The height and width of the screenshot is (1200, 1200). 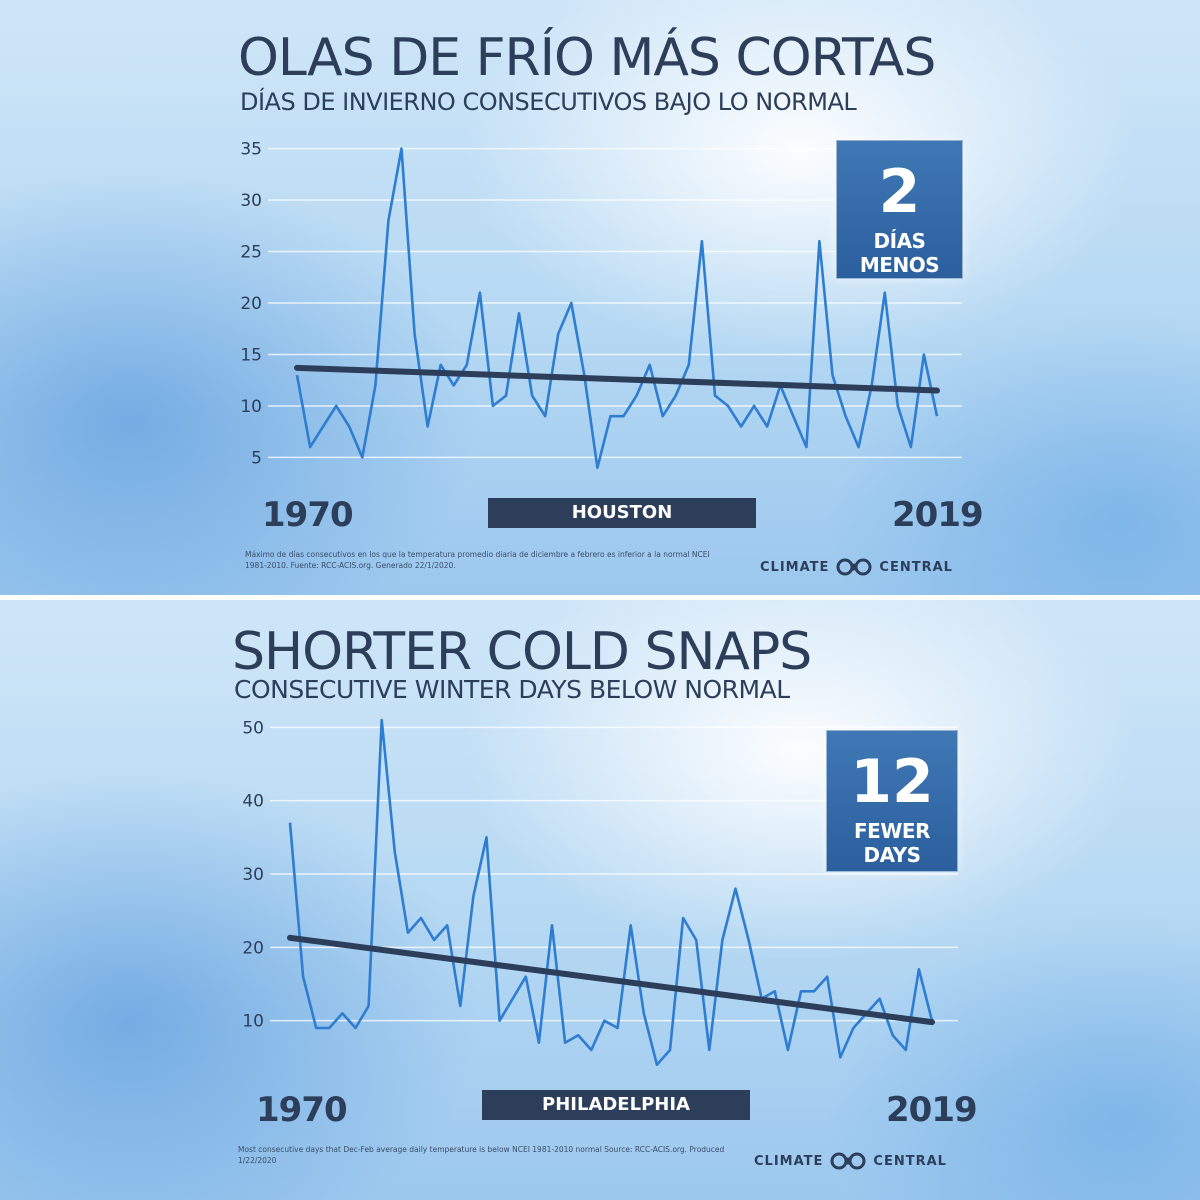 I want to click on y-tick-label: 15, so click(x=251, y=355).